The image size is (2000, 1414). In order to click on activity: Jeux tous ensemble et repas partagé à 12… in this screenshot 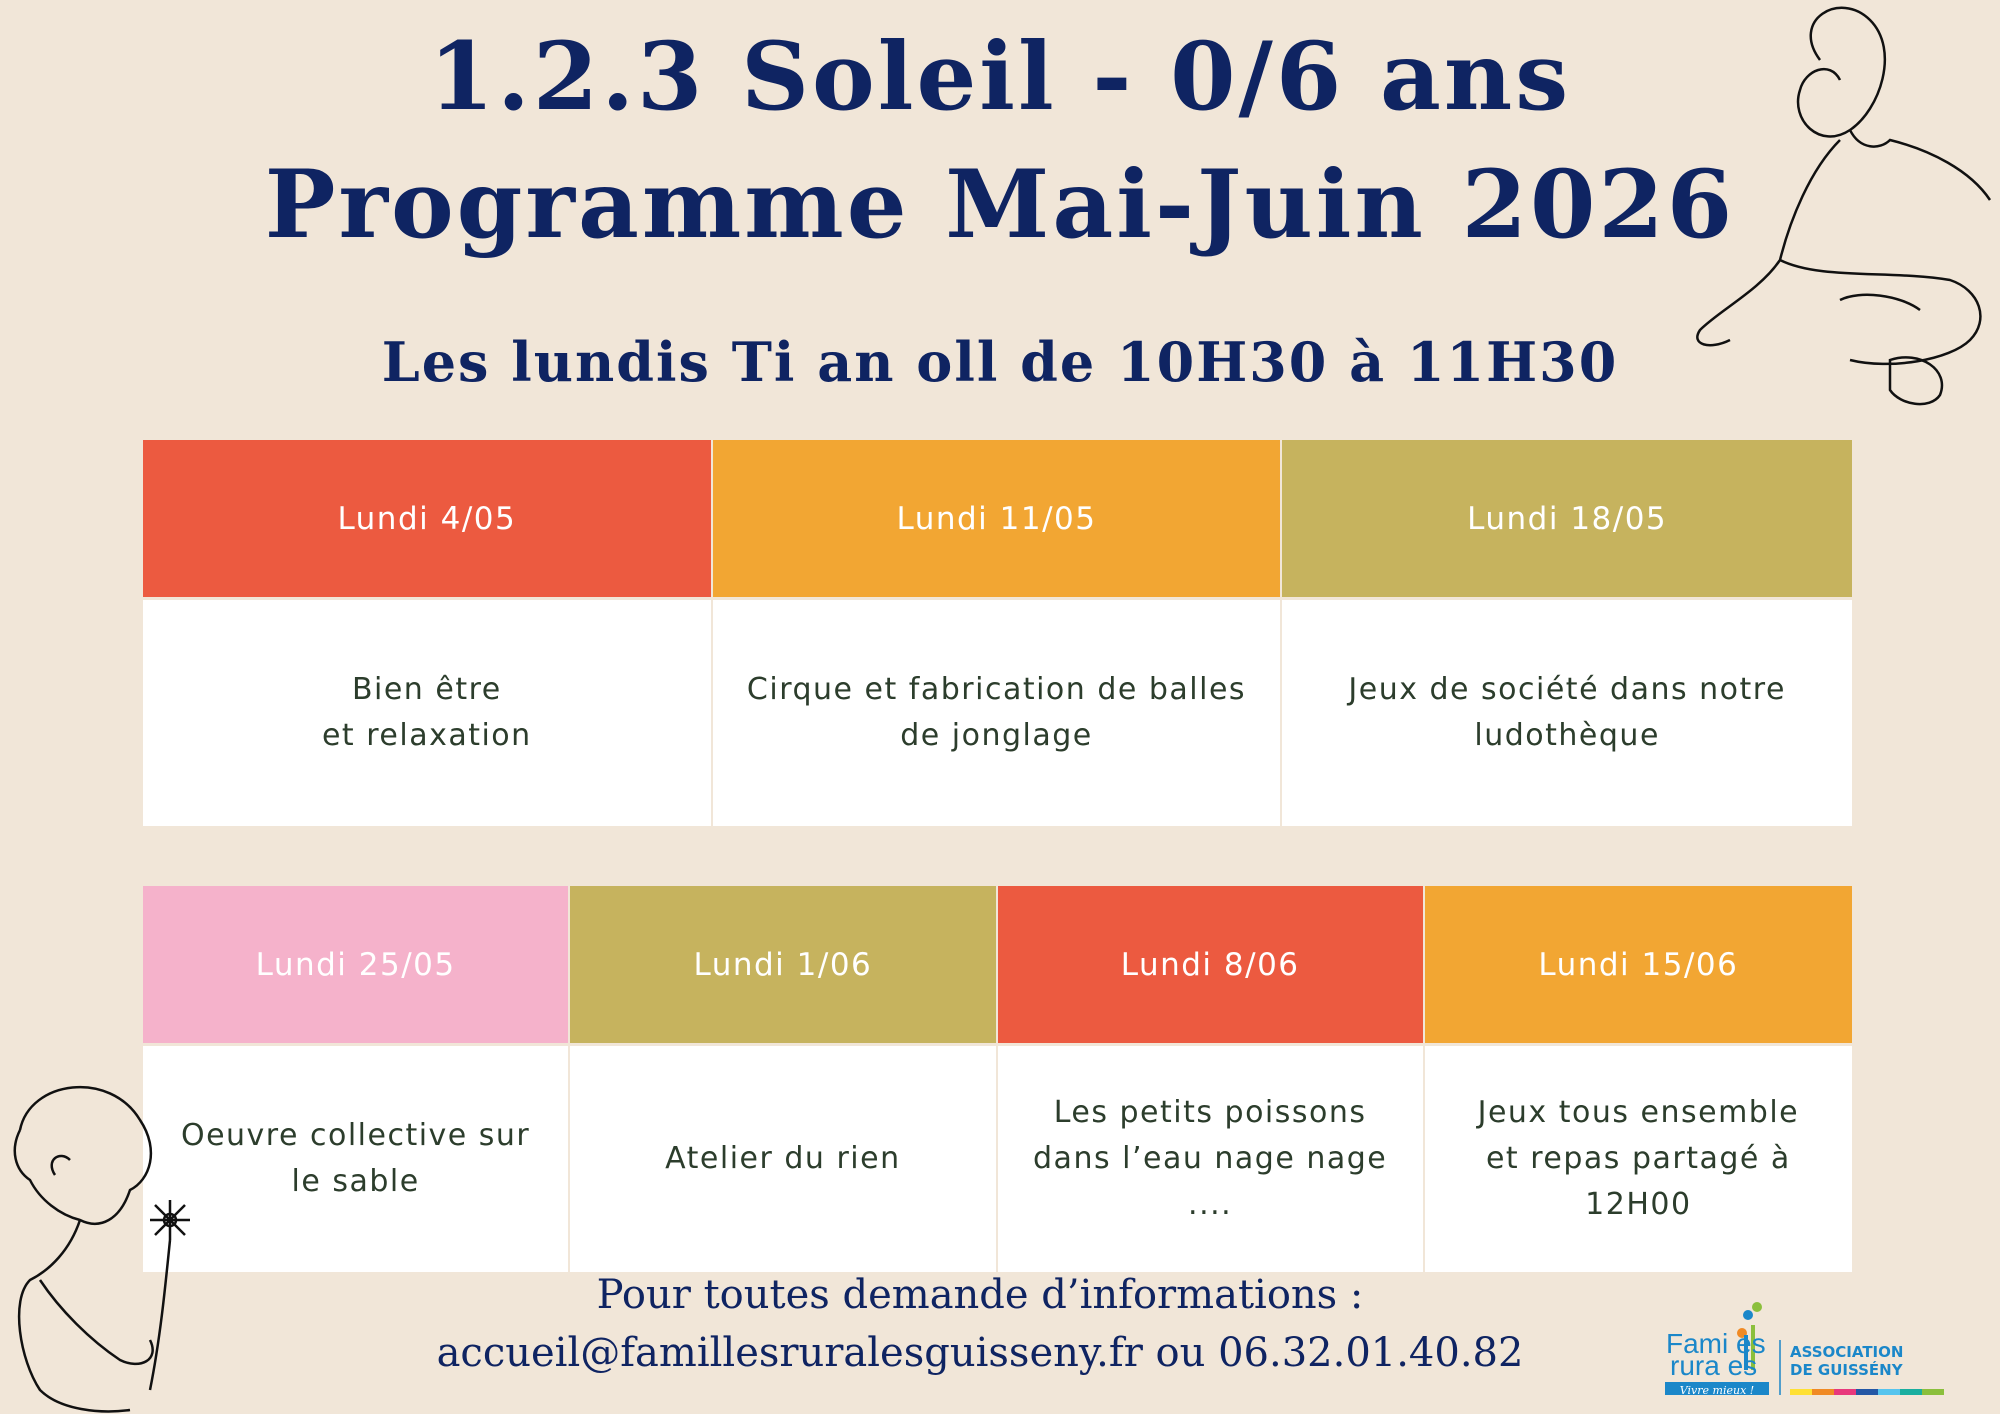, I will do `click(1638, 1159)`.